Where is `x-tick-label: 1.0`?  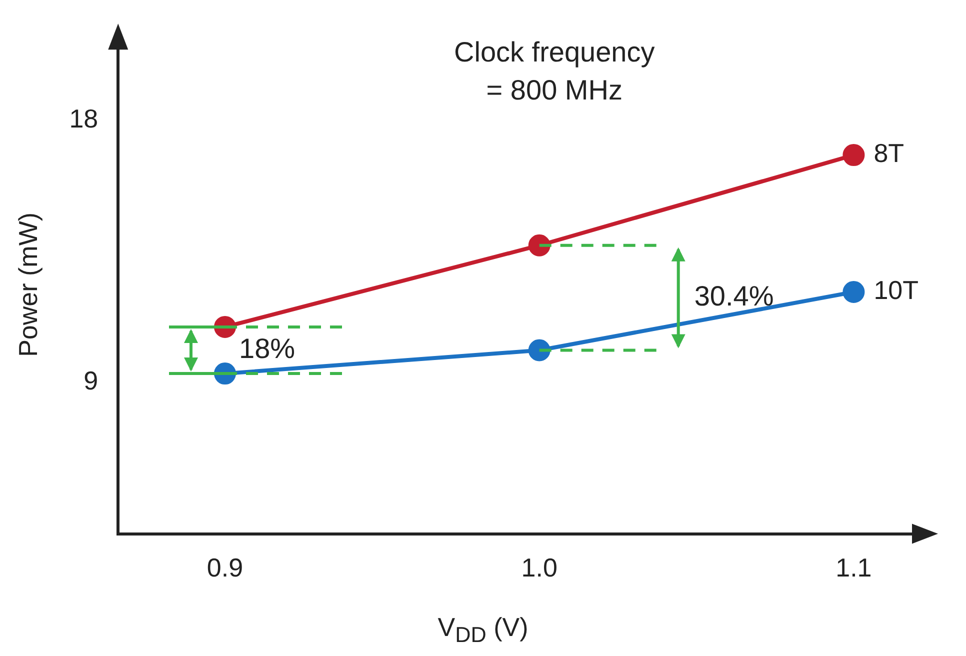
x-tick-label: 1.0 is located at coordinates (539, 567).